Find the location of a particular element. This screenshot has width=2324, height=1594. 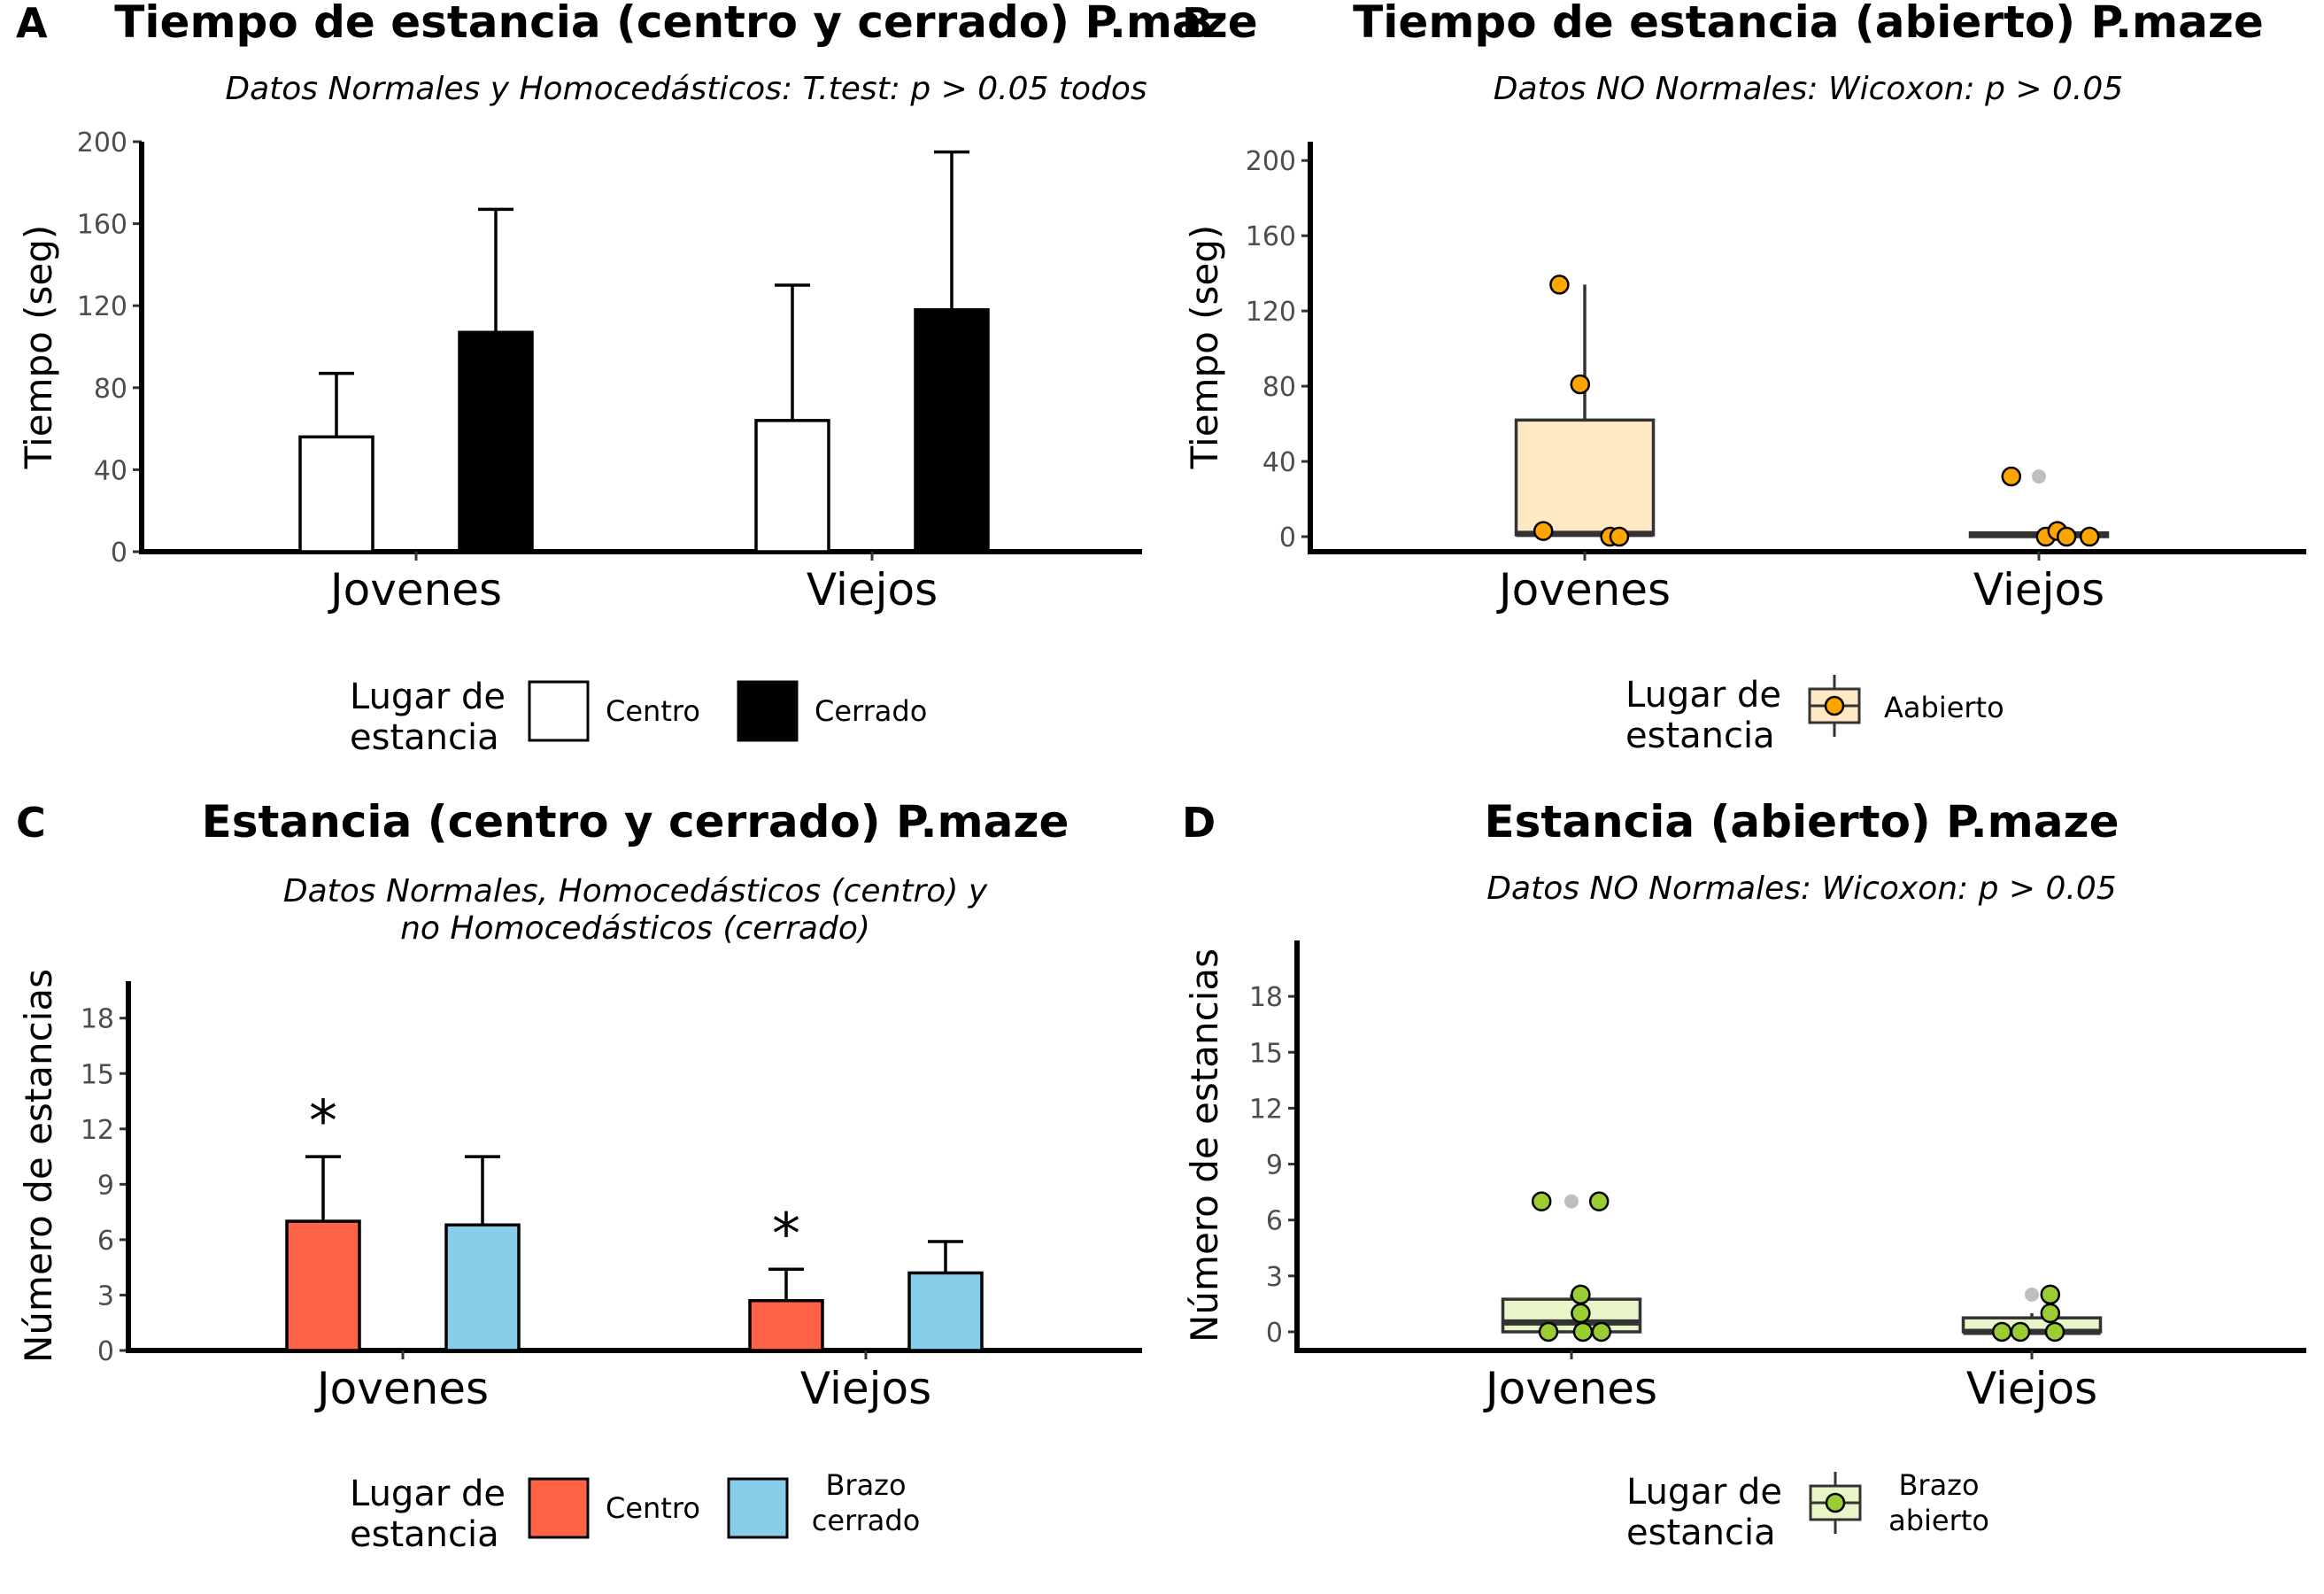

y-tick-label: 18 is located at coordinates (97, 1019).